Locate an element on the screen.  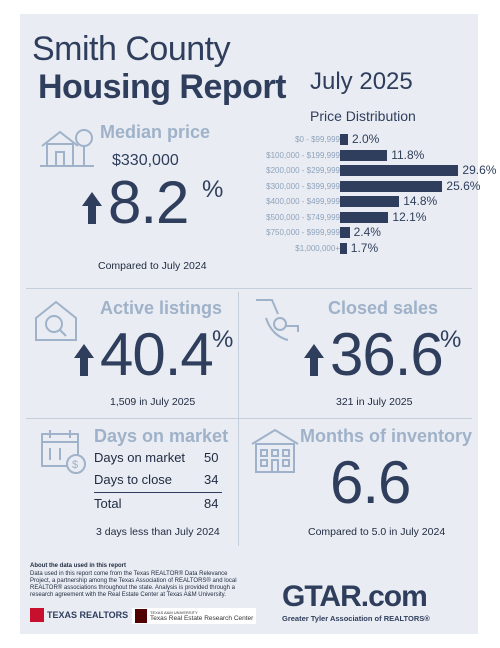
report-month: July 2025 is located at coordinates (361, 81).